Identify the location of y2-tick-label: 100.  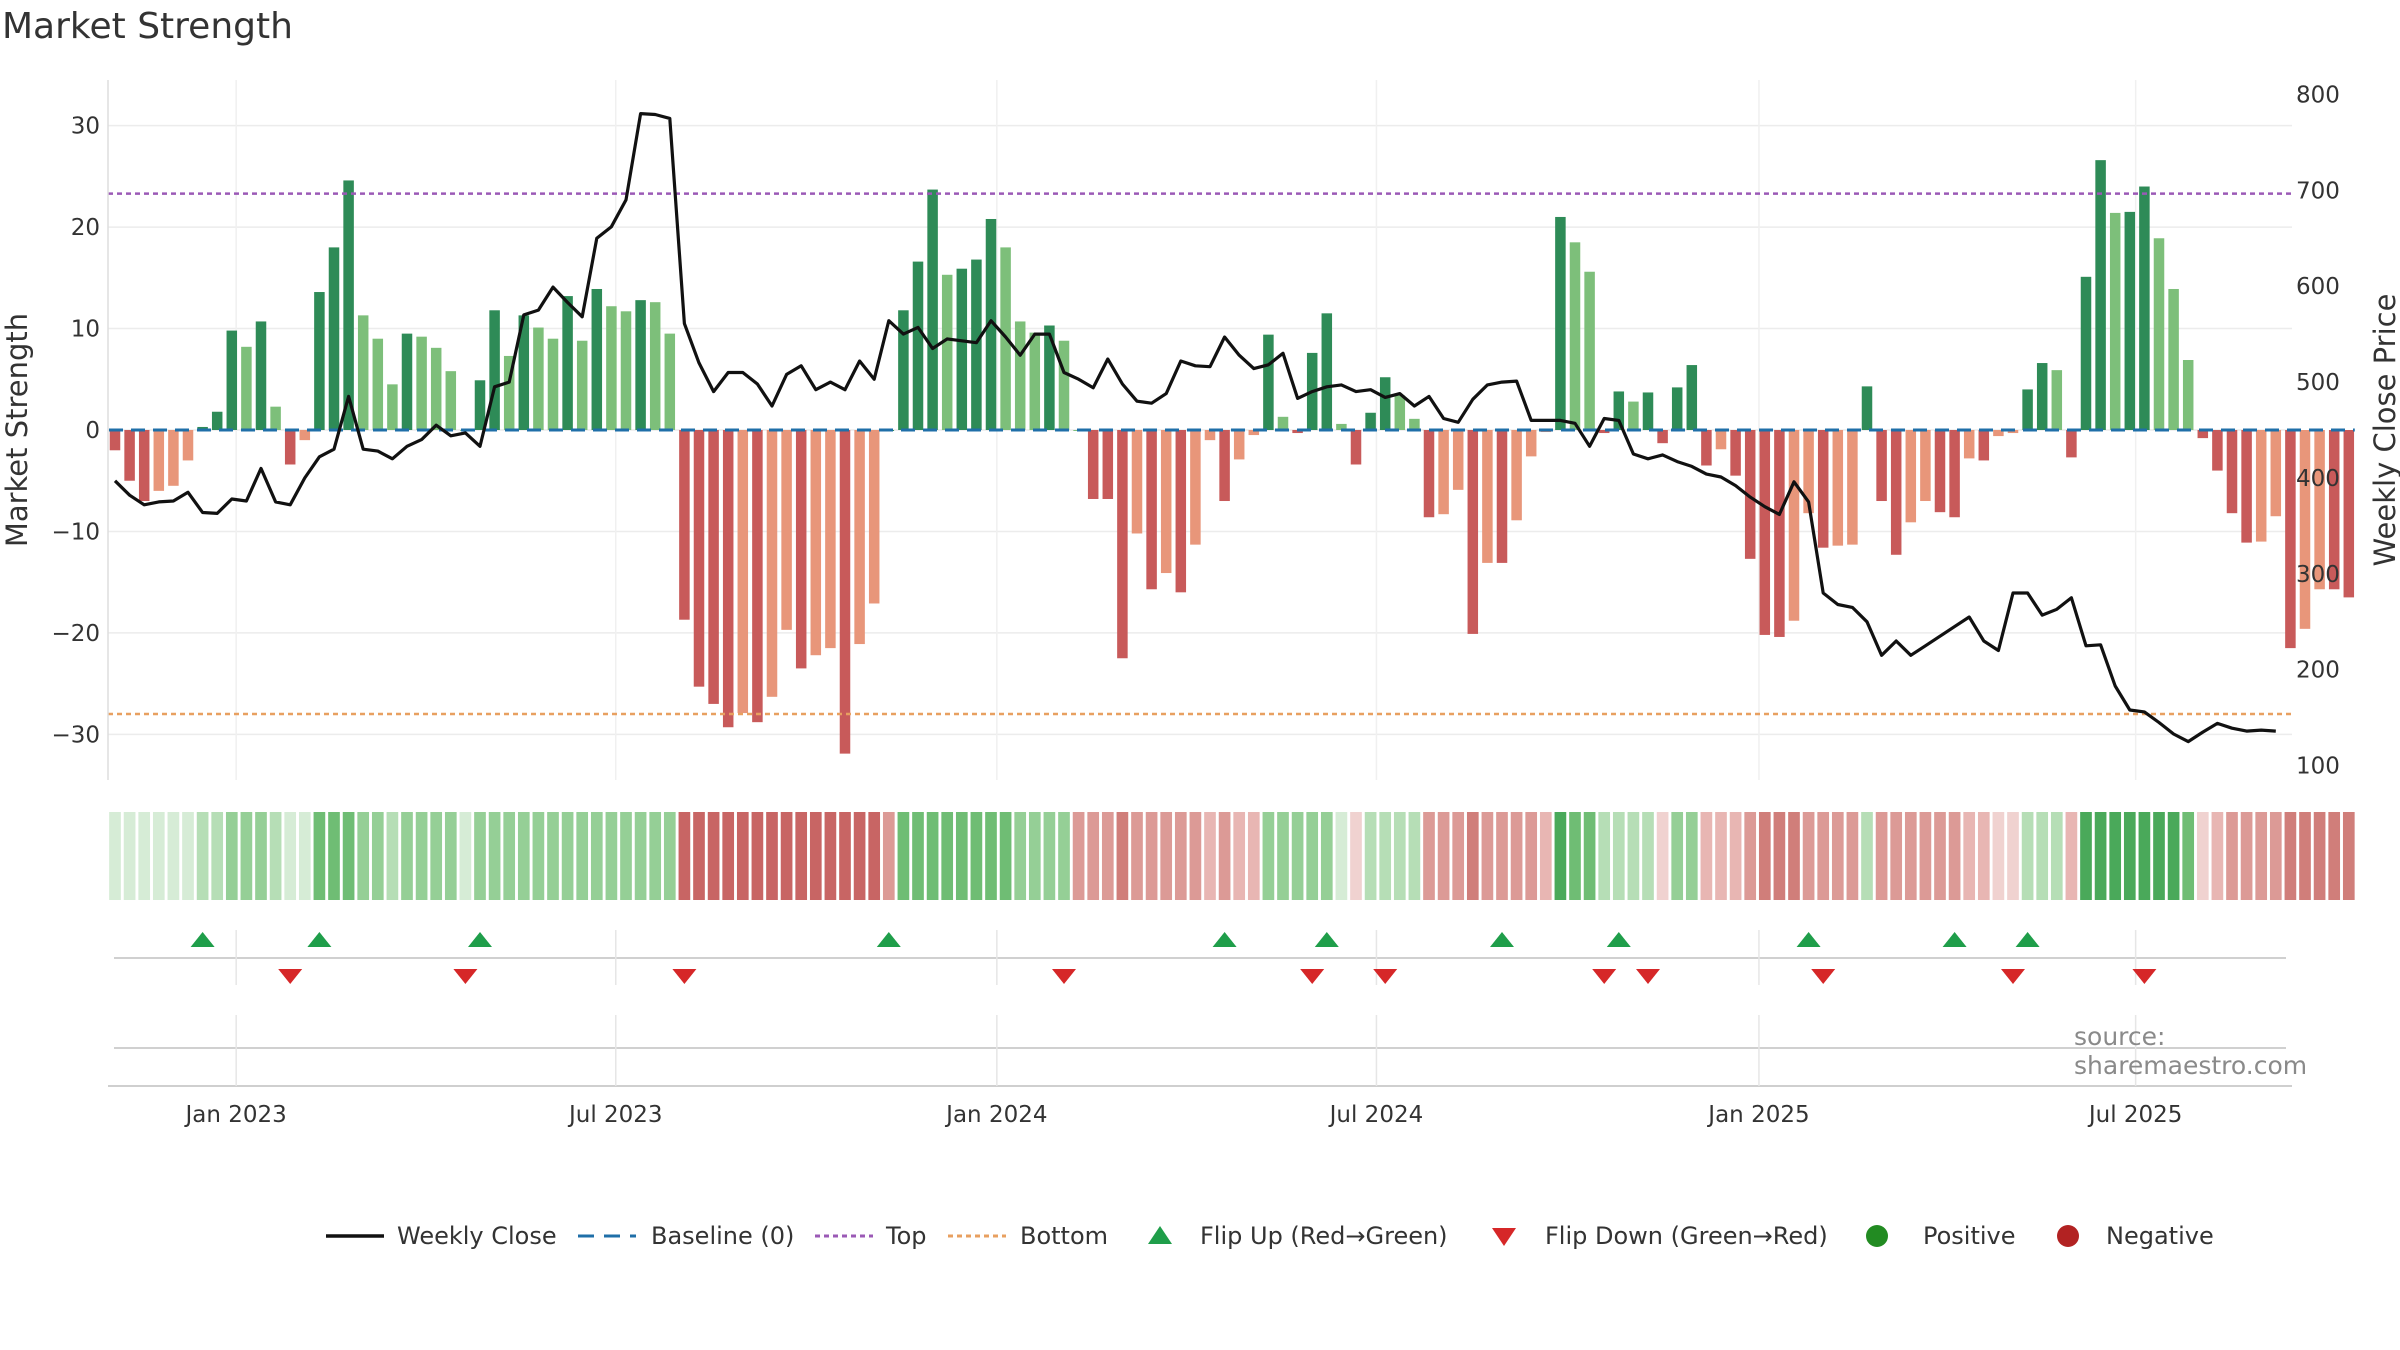
(2318, 767).